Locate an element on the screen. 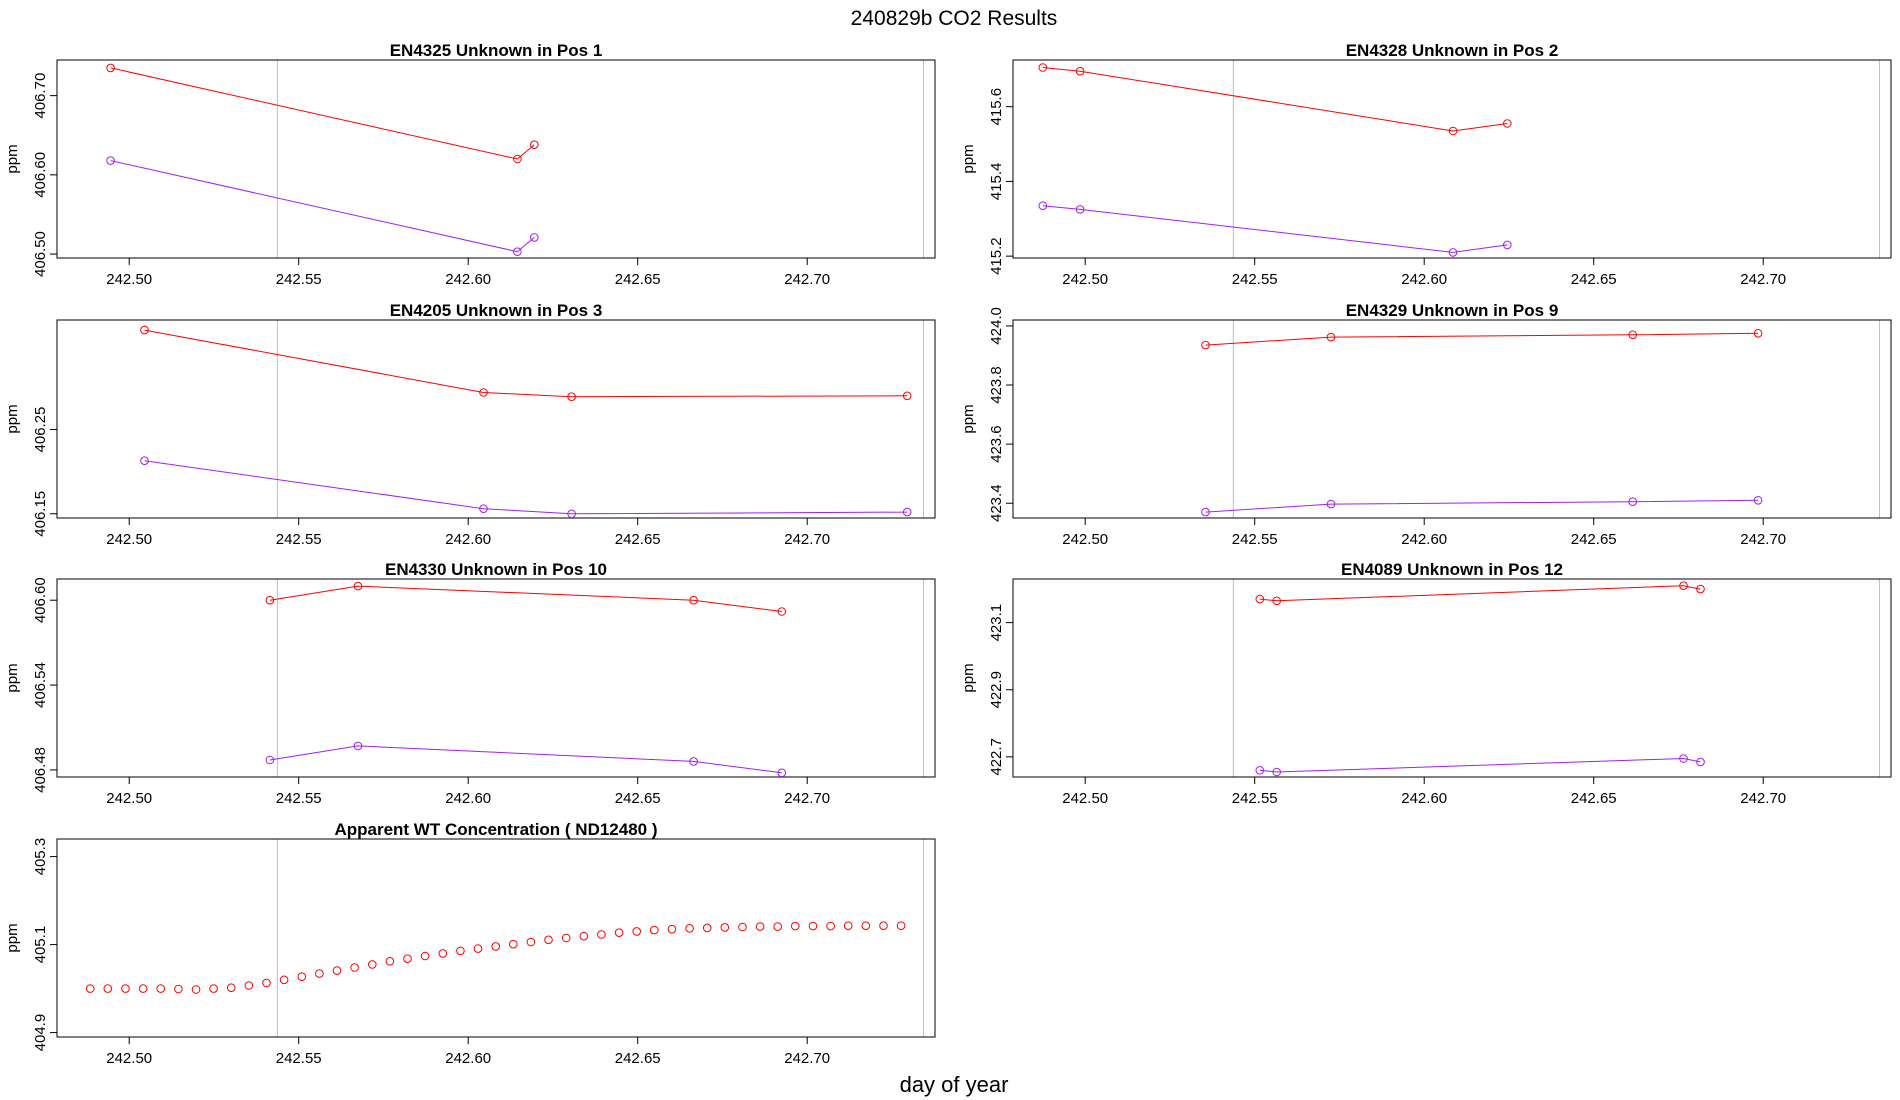 The height and width of the screenshot is (1100, 1900). y-tick-label: 406.70 is located at coordinates (40, 96).